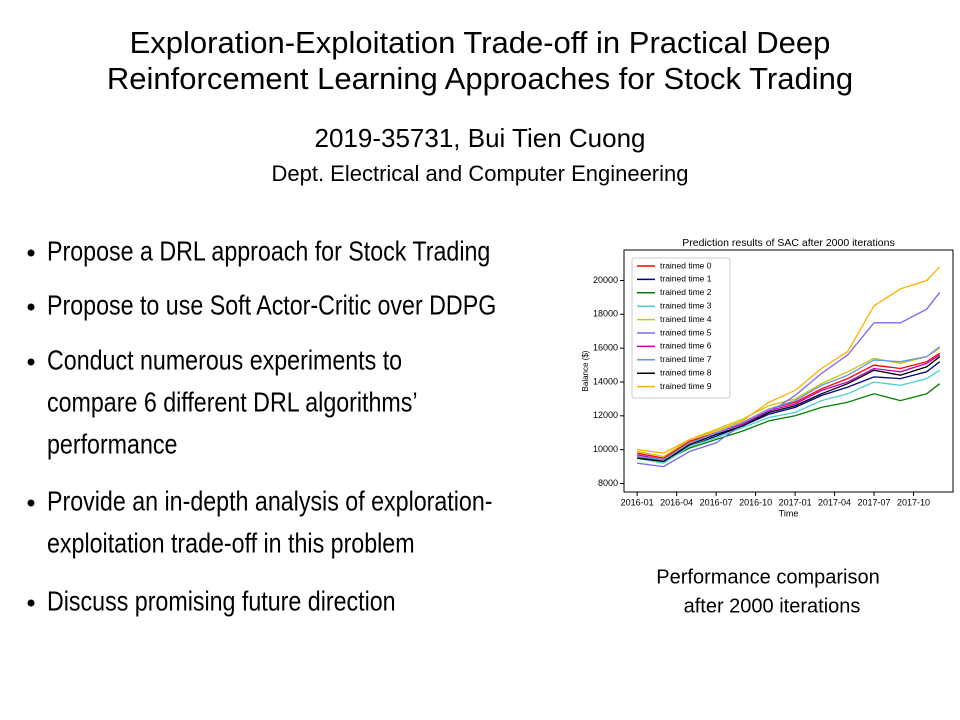  What do you see at coordinates (605, 280) in the screenshot?
I see `y-tick-label: 20000` at bounding box center [605, 280].